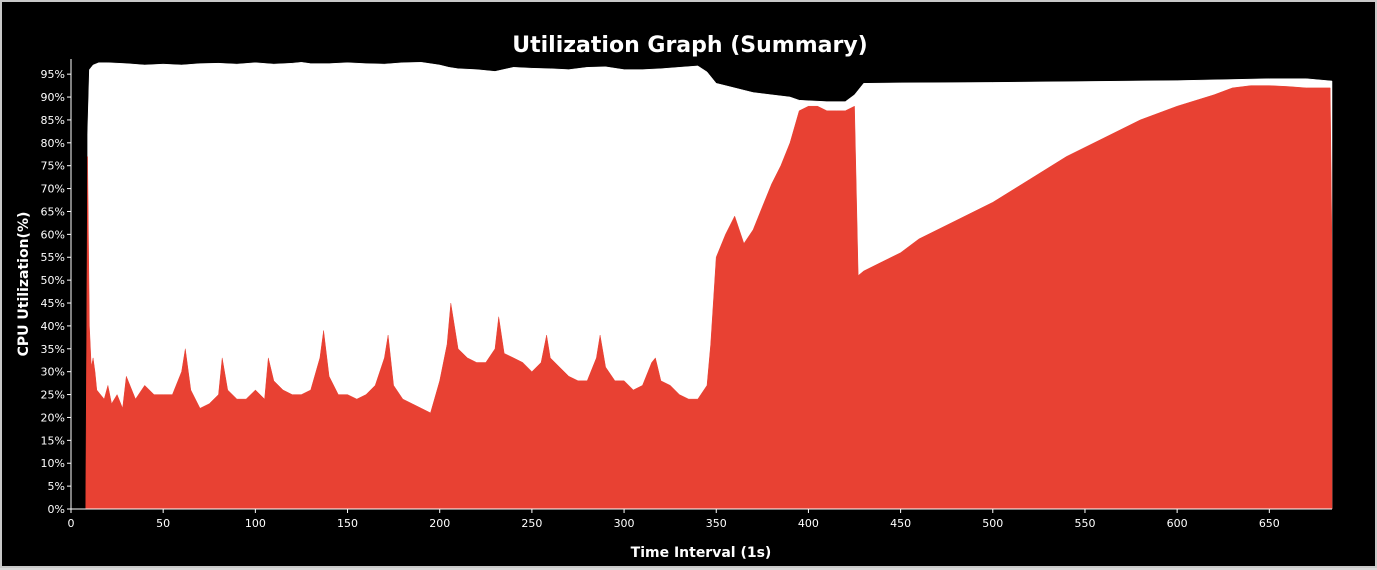  Describe the element at coordinates (53, 349) in the screenshot. I see `y-tick-label: 35%` at that location.